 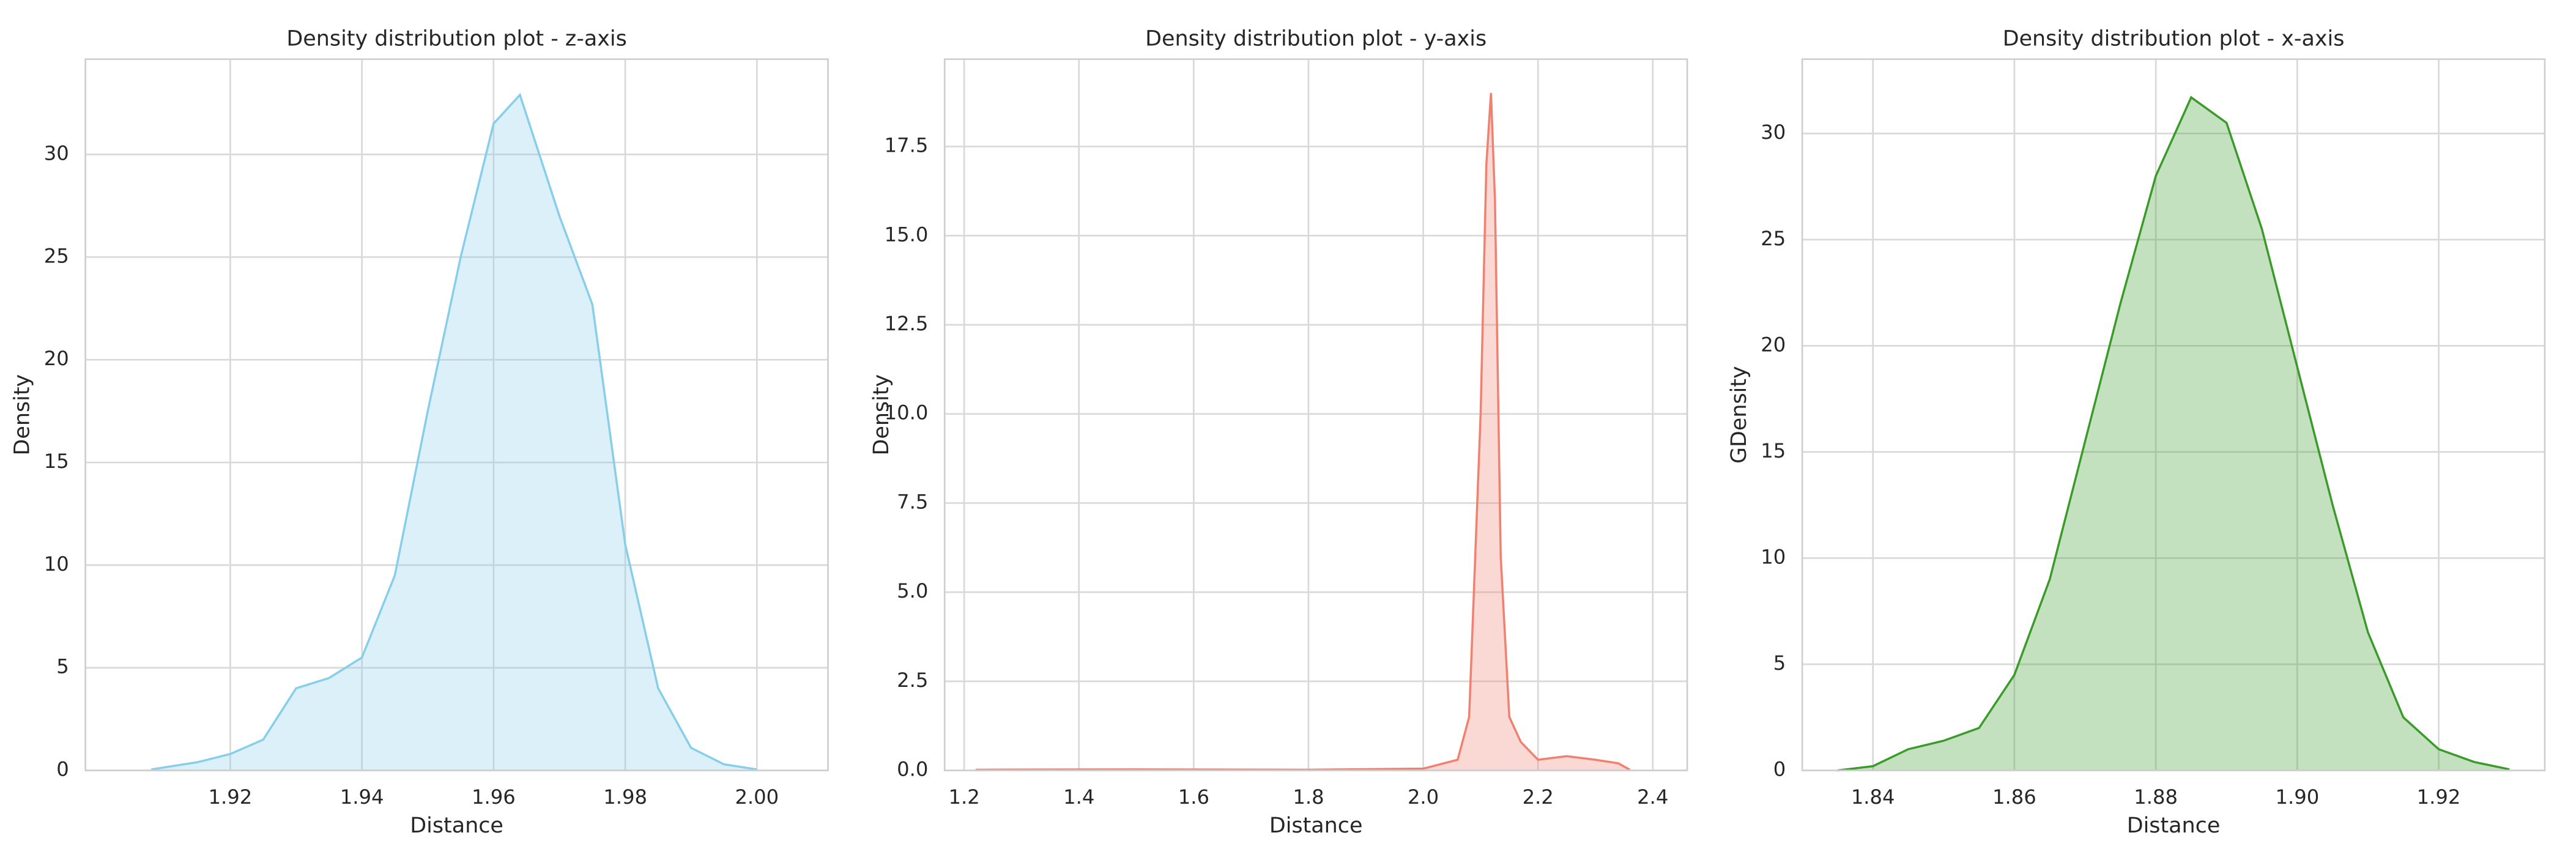 I want to click on y-tick-label: 7.5, so click(x=912, y=501).